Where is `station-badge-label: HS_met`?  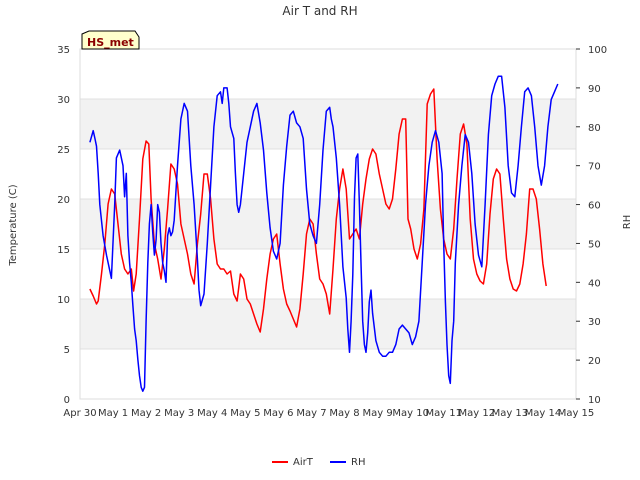
station-badge-label: HS_met is located at coordinates (110, 42).